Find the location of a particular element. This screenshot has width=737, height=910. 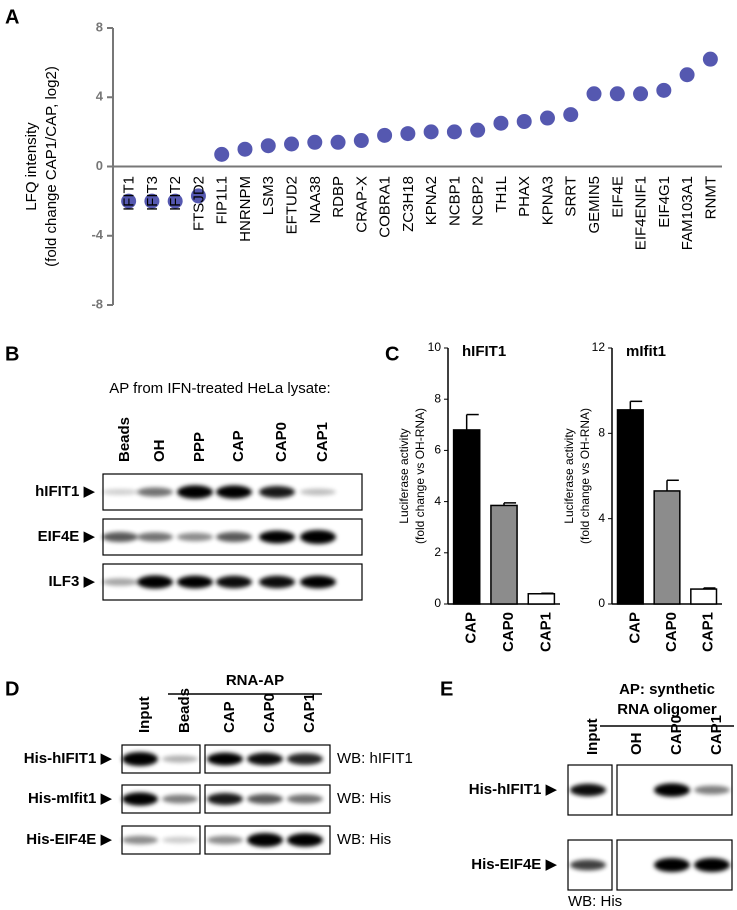

x-tick-label: SRRT is located at coordinates (571, 196).